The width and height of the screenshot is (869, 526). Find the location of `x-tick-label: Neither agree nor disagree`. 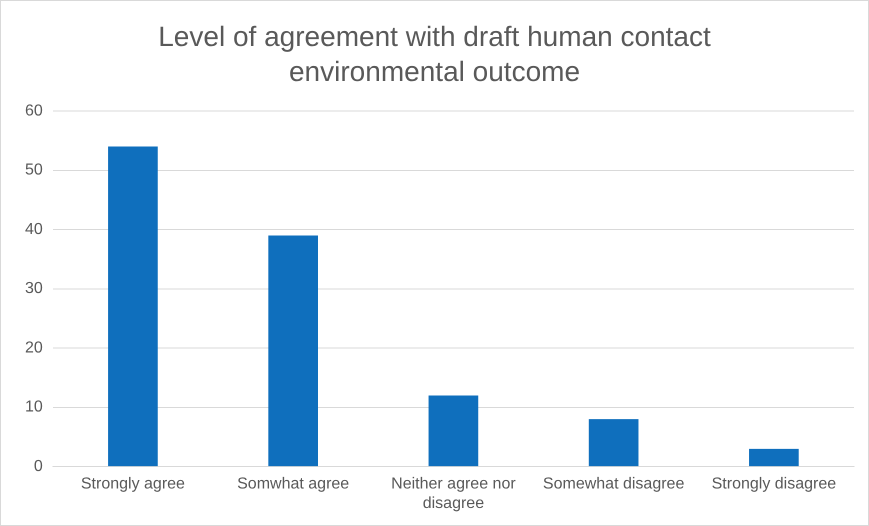

x-tick-label: Neither agree nor disagree is located at coordinates (453, 494).